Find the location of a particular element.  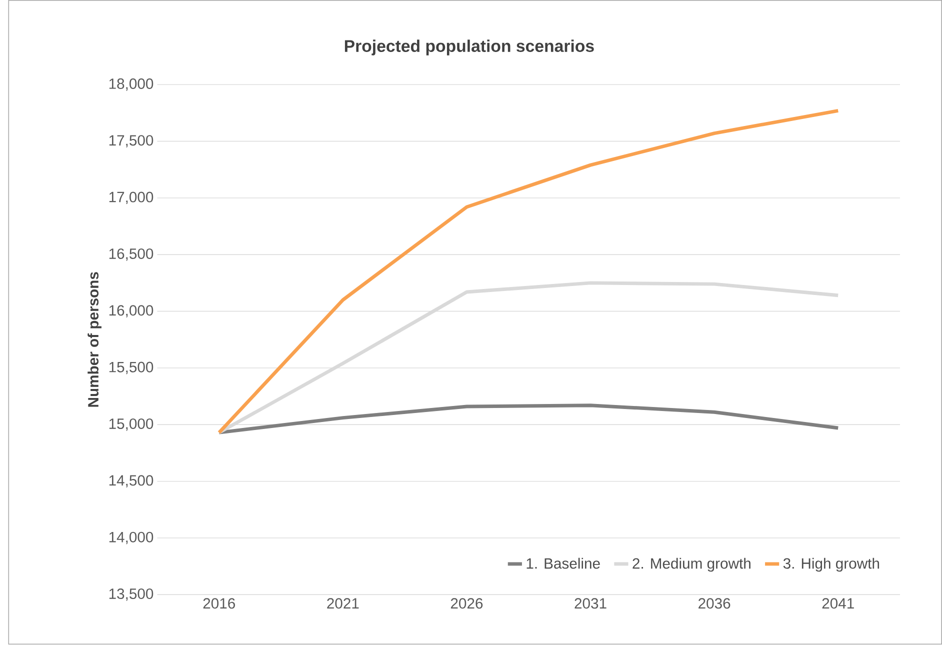

y-tick-label: 15,500 is located at coordinates (131, 368).